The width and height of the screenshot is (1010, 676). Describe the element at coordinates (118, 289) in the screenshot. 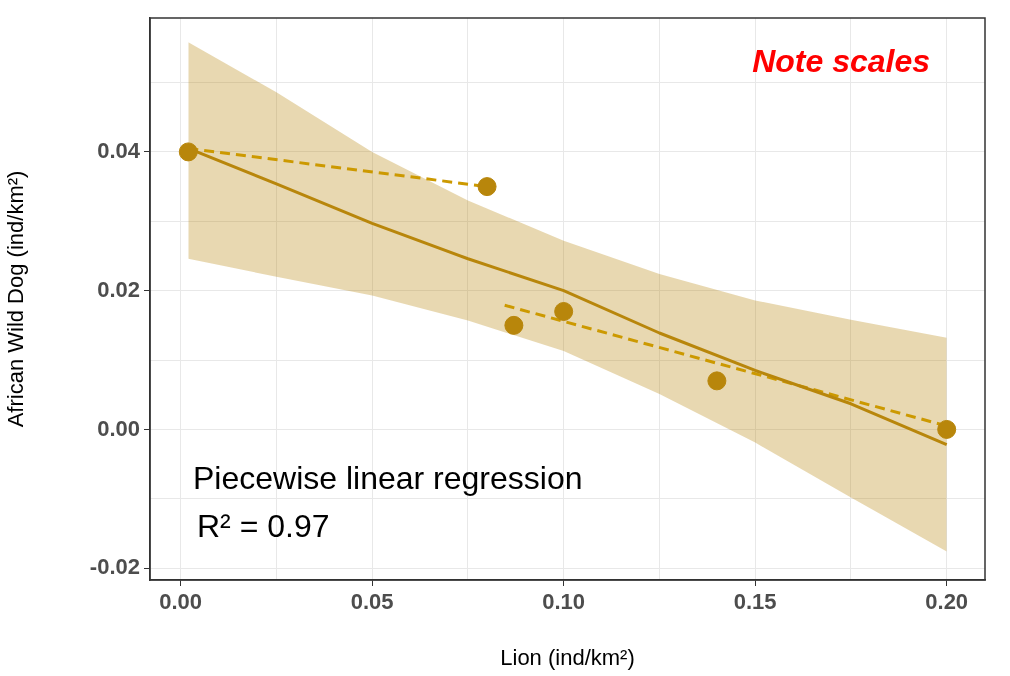

I see `y-tick-label: 0.02` at that location.